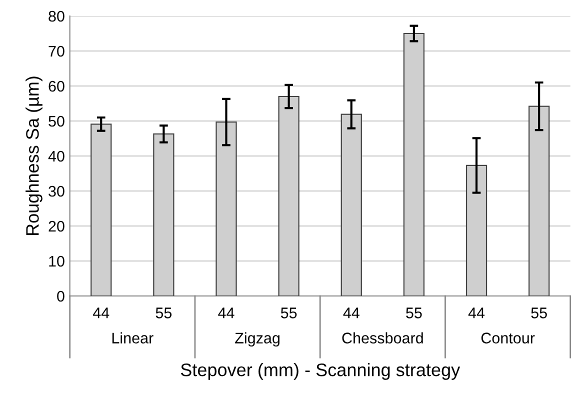 This screenshot has height=400, width=582. What do you see at coordinates (508, 338) in the screenshot?
I see `text: Contour` at bounding box center [508, 338].